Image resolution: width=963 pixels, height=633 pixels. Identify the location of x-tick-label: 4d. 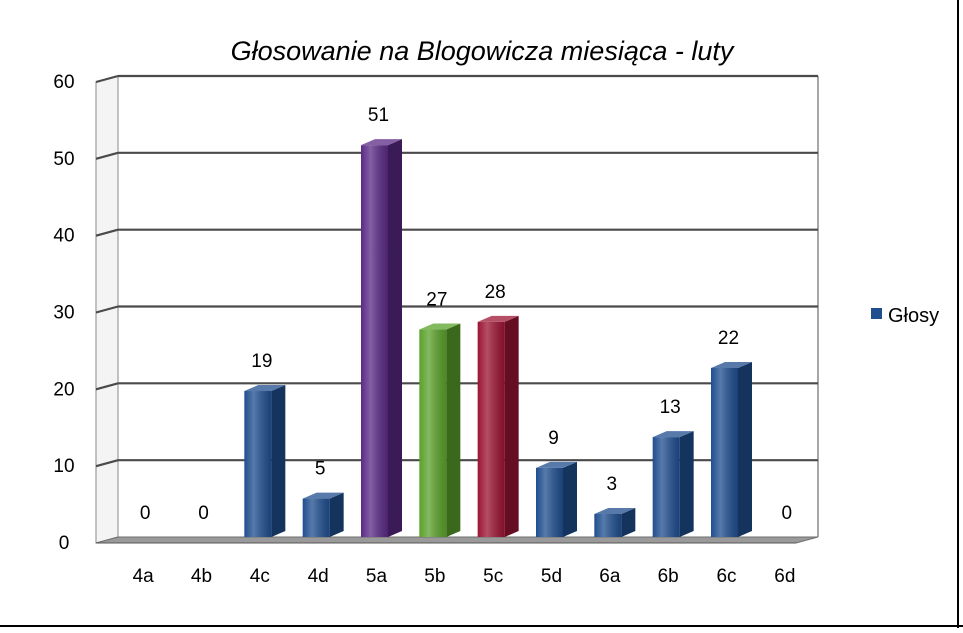
(318, 576).